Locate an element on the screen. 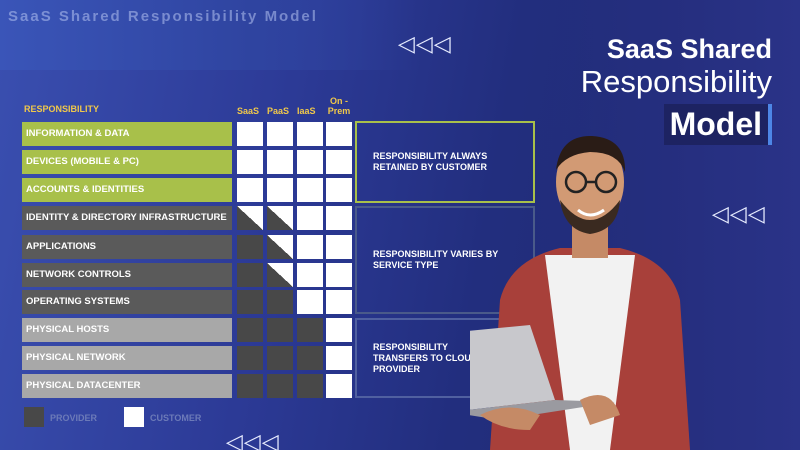  row-label: DEVICES (MOBILE & PC) is located at coordinates (127, 162).